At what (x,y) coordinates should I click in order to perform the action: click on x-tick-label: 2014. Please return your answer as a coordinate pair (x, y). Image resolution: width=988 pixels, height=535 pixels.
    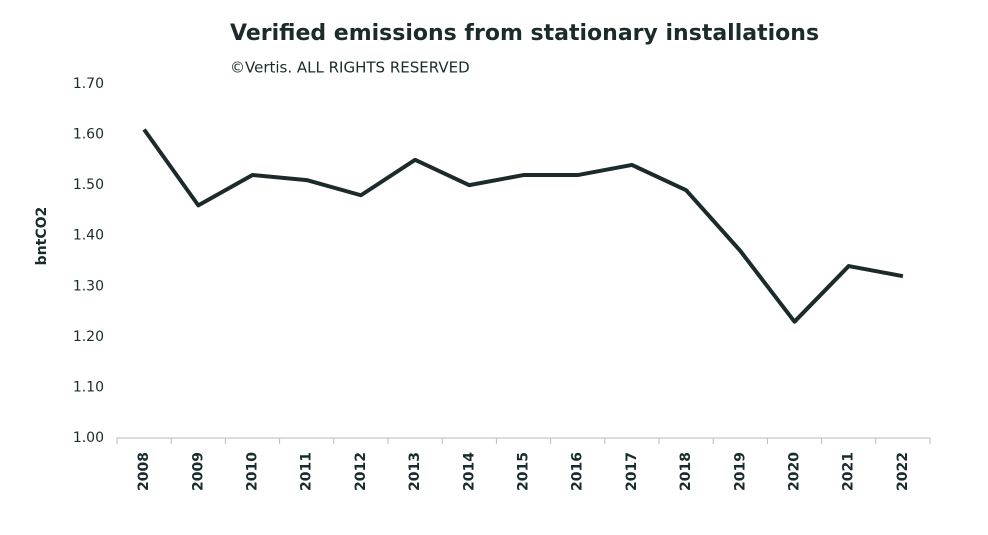
    Looking at the image, I should click on (469, 471).